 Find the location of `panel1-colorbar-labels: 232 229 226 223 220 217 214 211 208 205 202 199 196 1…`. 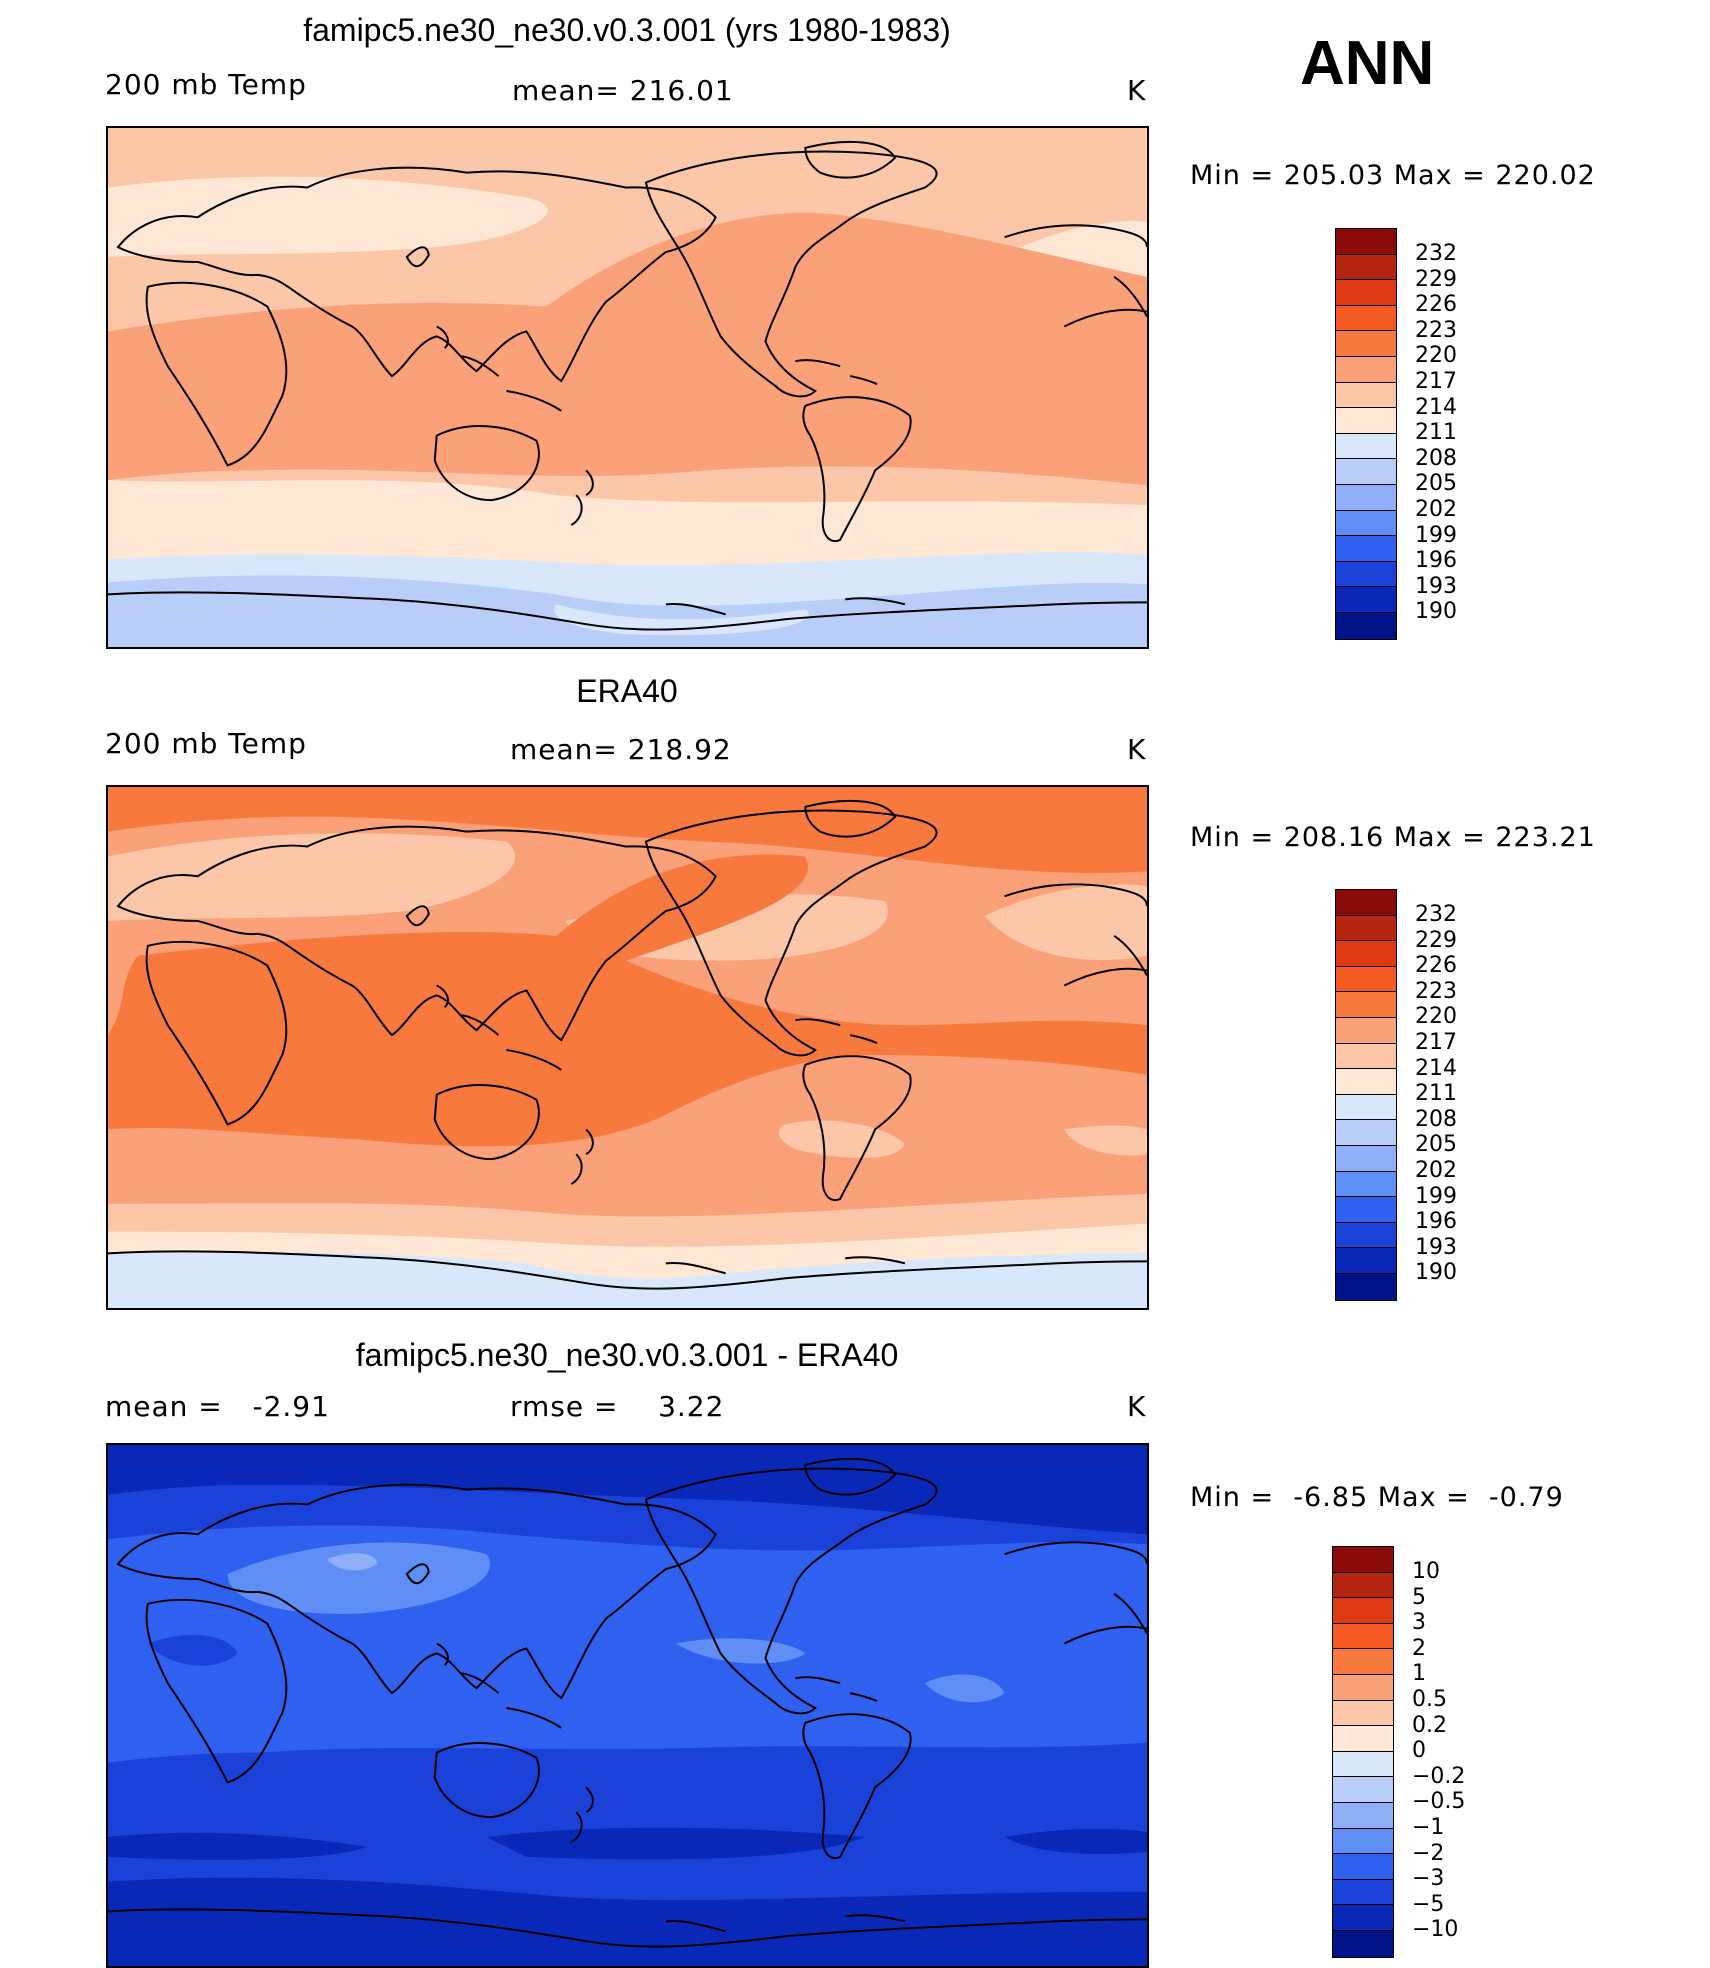

panel1-colorbar-labels: 232 229 226 223 220 217 214 211 208 205 202 199 196 1… is located at coordinates (1436, 433).